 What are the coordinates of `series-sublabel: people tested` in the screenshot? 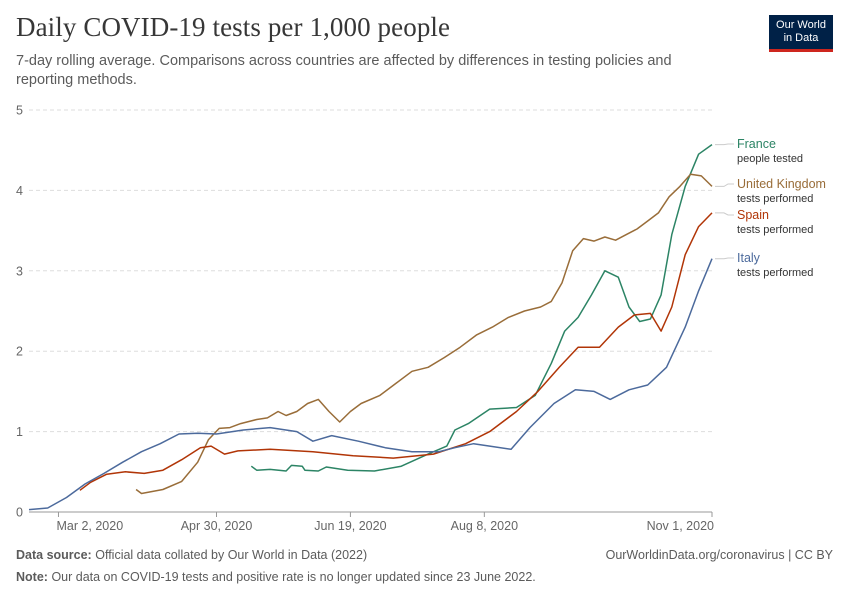 It's located at (770, 159).